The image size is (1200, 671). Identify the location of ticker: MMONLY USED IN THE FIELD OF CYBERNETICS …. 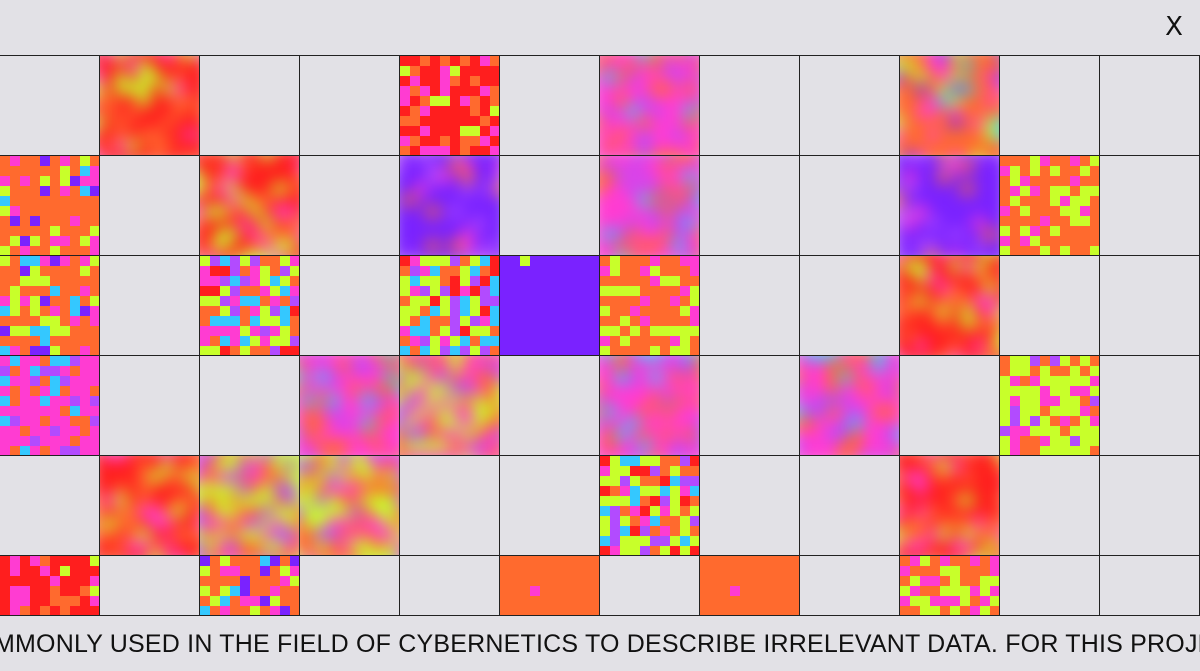
(600, 643).